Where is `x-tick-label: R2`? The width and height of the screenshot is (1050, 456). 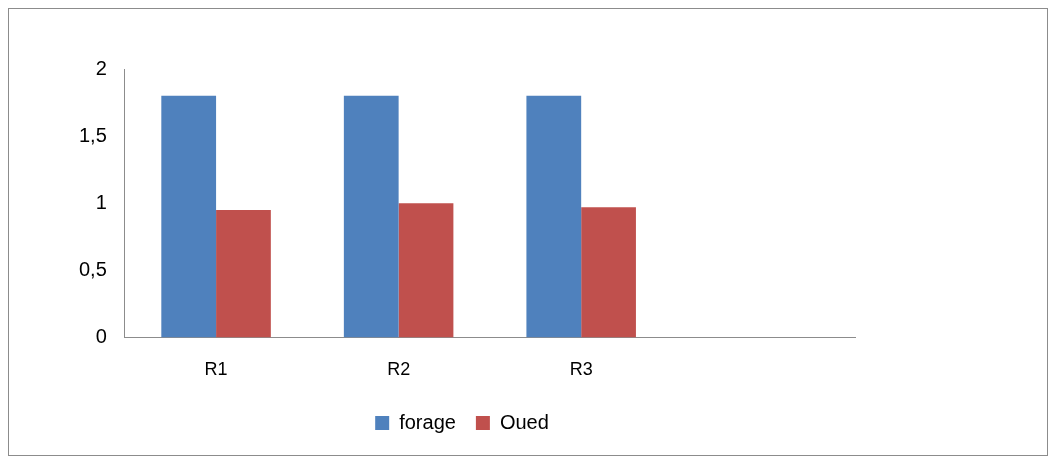 x-tick-label: R2 is located at coordinates (399, 369).